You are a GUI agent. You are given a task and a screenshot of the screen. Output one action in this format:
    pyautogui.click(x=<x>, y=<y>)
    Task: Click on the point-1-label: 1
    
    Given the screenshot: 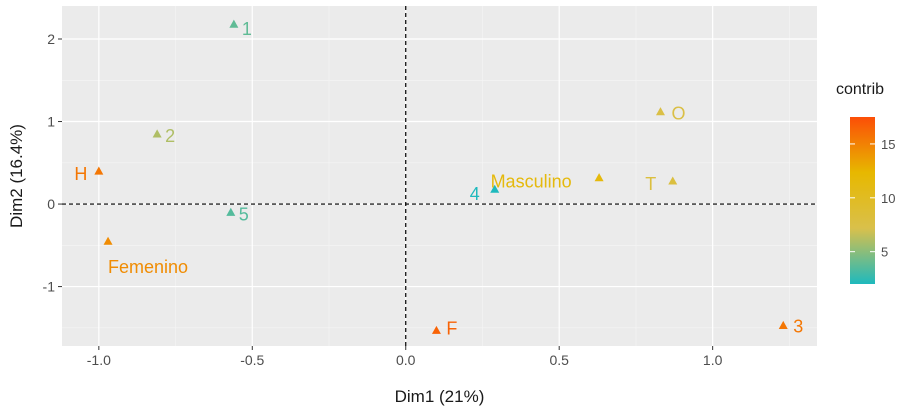 What is the action you would take?
    pyautogui.click(x=247, y=29)
    